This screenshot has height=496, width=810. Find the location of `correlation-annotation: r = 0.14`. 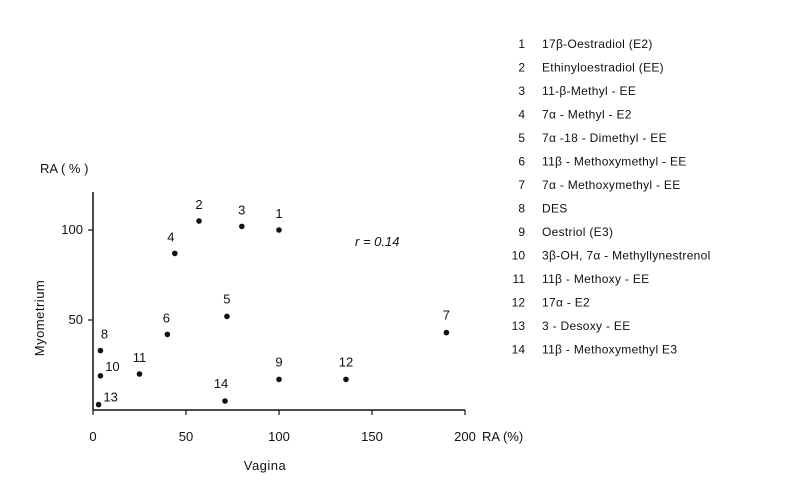

correlation-annotation: r = 0.14 is located at coordinates (377, 241).